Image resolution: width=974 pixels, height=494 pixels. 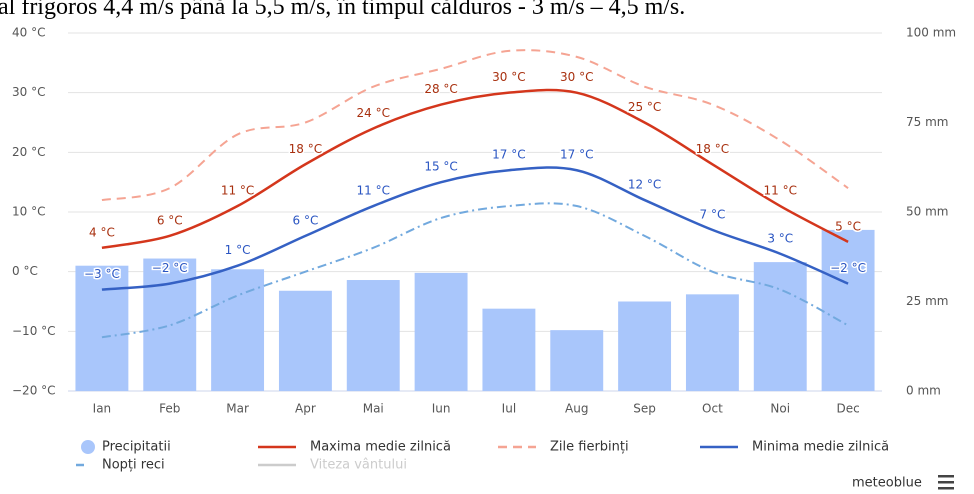 What do you see at coordinates (373, 409) in the screenshot?
I see `x-tick-label: Mai` at bounding box center [373, 409].